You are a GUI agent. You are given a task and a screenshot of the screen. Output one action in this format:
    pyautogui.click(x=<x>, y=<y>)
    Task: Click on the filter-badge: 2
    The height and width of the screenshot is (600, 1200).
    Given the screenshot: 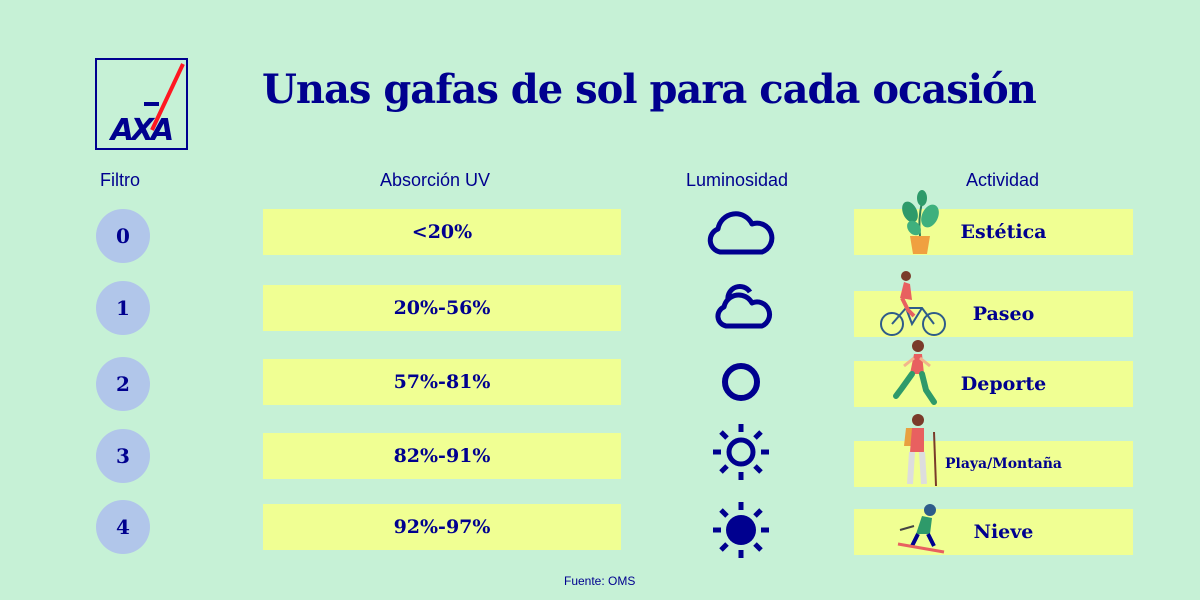 What is the action you would take?
    pyautogui.click(x=123, y=384)
    